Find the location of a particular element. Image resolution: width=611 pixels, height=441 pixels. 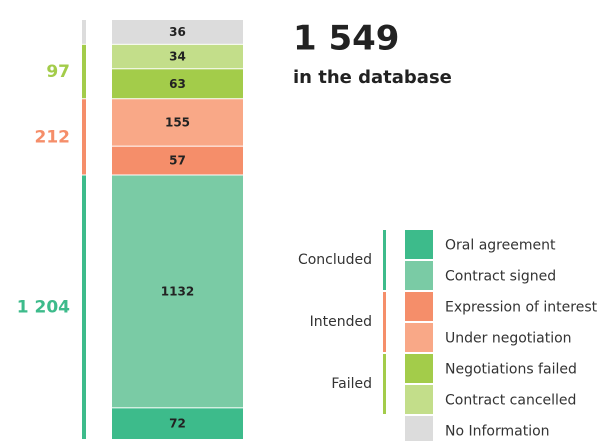

segment-label: 72 is located at coordinates (177, 424).